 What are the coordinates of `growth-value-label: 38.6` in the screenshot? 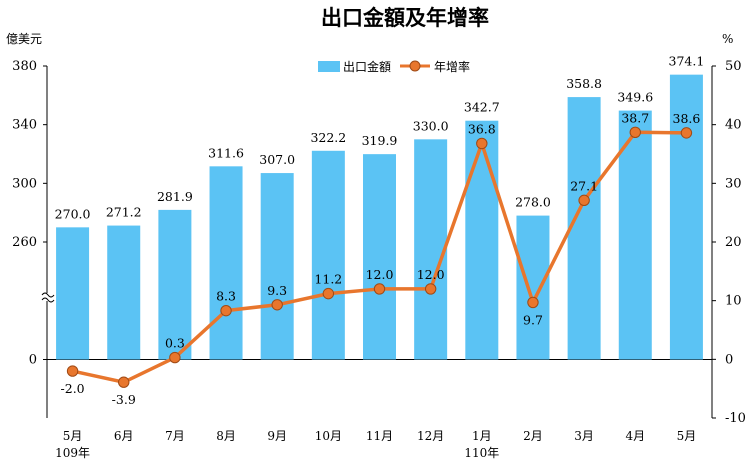 It's located at (687, 118).